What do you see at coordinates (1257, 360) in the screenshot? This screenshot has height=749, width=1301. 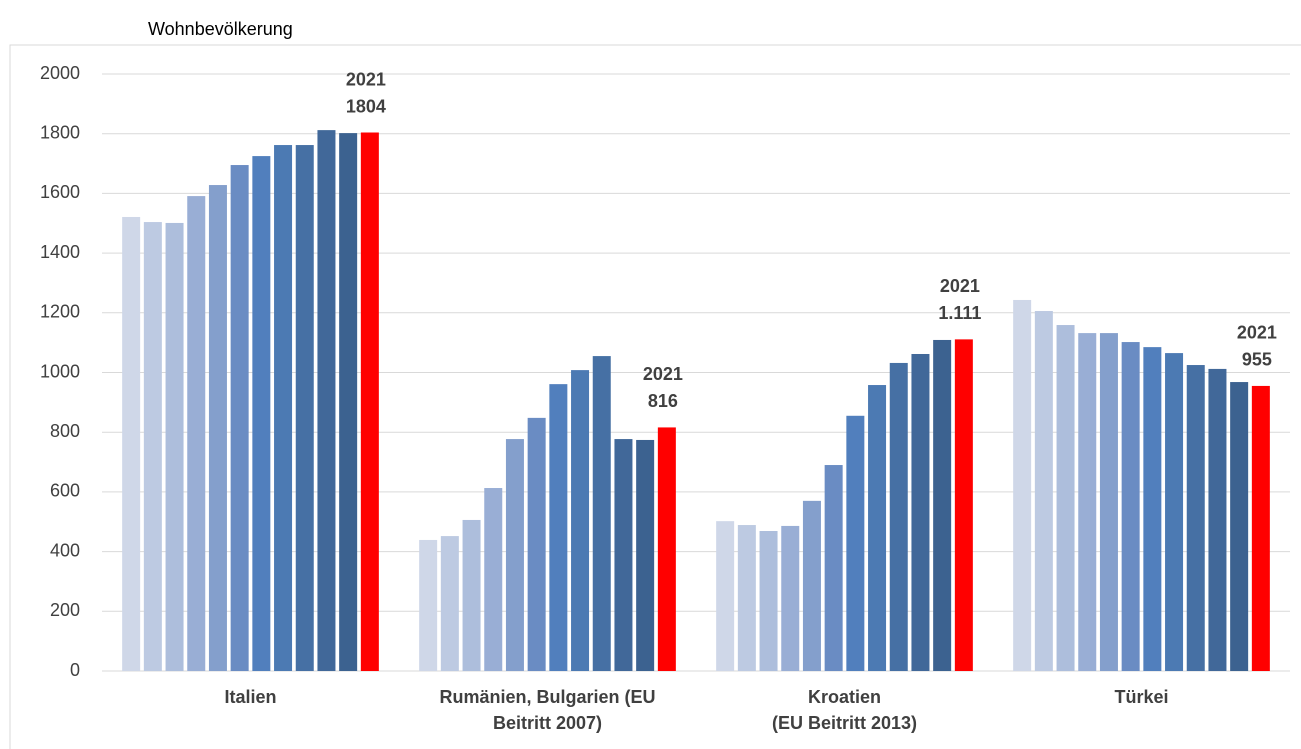 I see `data-label: 955` at bounding box center [1257, 360].